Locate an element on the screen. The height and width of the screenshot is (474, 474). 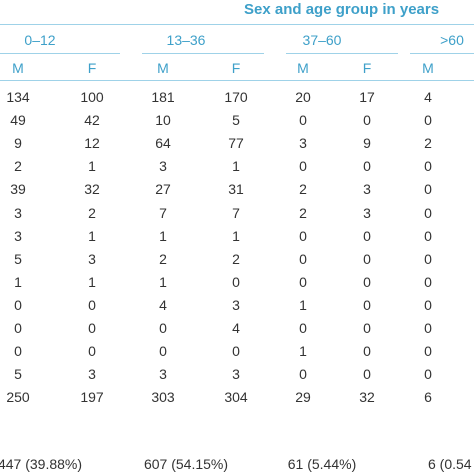
table-cell: 6 is located at coordinates (428, 397).